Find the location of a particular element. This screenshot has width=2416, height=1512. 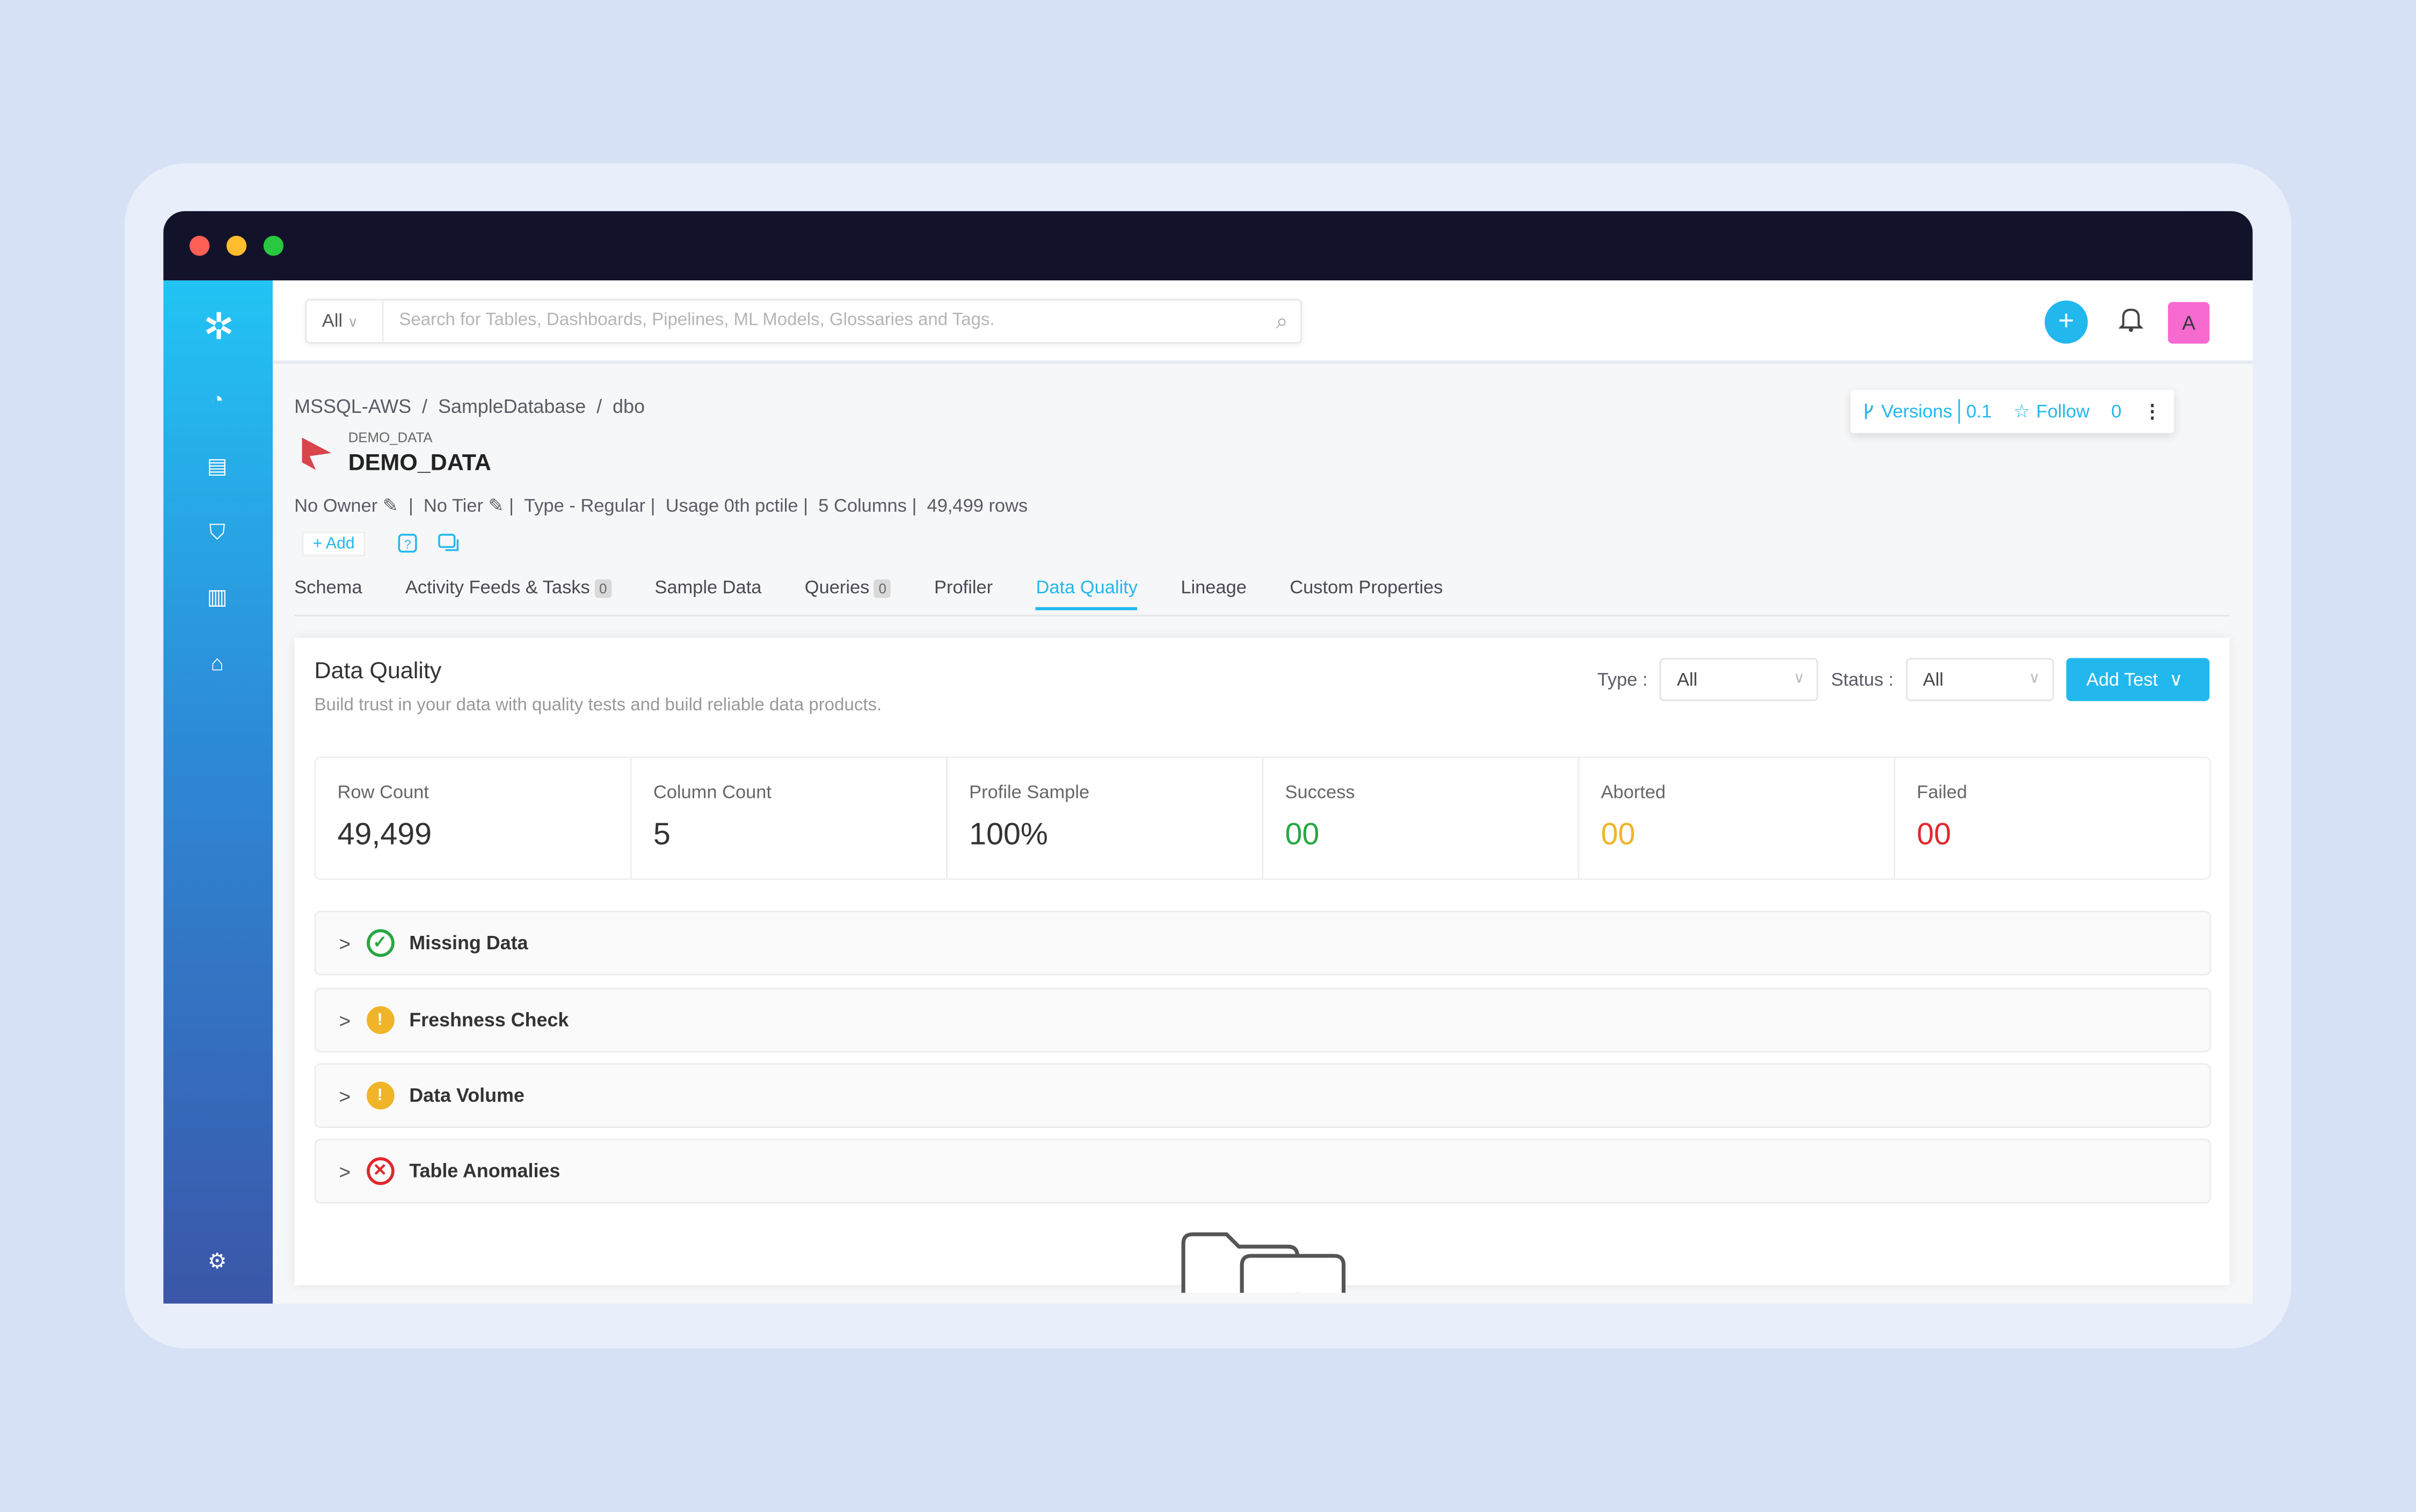

breadcrumb: MSSQL-AWS / SampleDatabase / dbo is located at coordinates (469, 407).